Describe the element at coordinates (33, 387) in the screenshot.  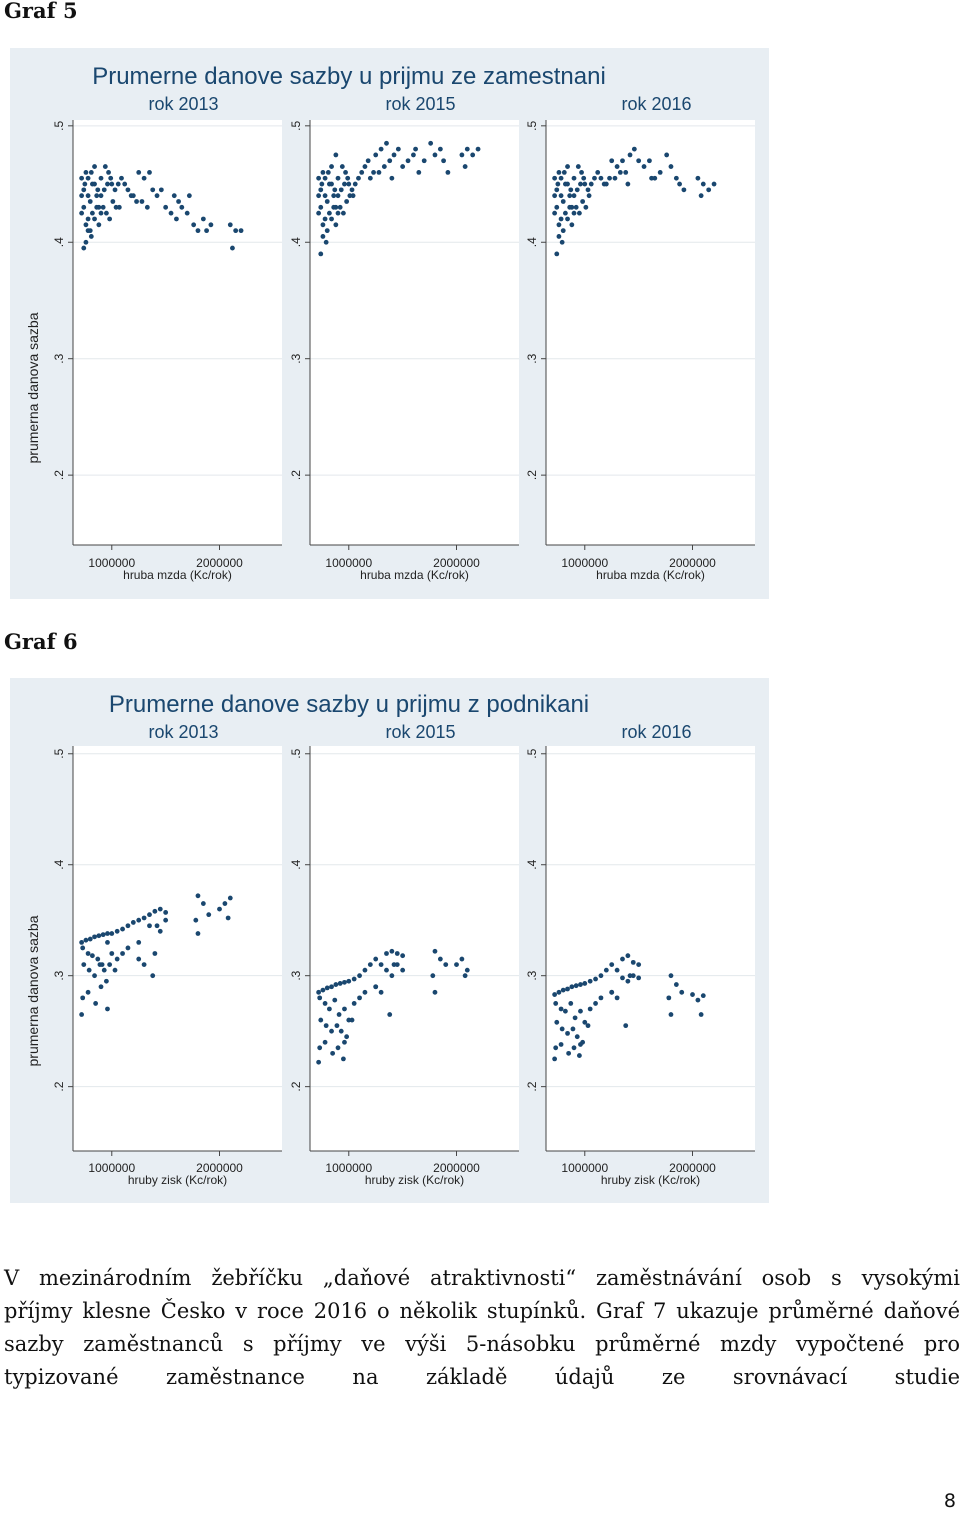
I see `y-axis-label: prumerna danova sazba` at that location.